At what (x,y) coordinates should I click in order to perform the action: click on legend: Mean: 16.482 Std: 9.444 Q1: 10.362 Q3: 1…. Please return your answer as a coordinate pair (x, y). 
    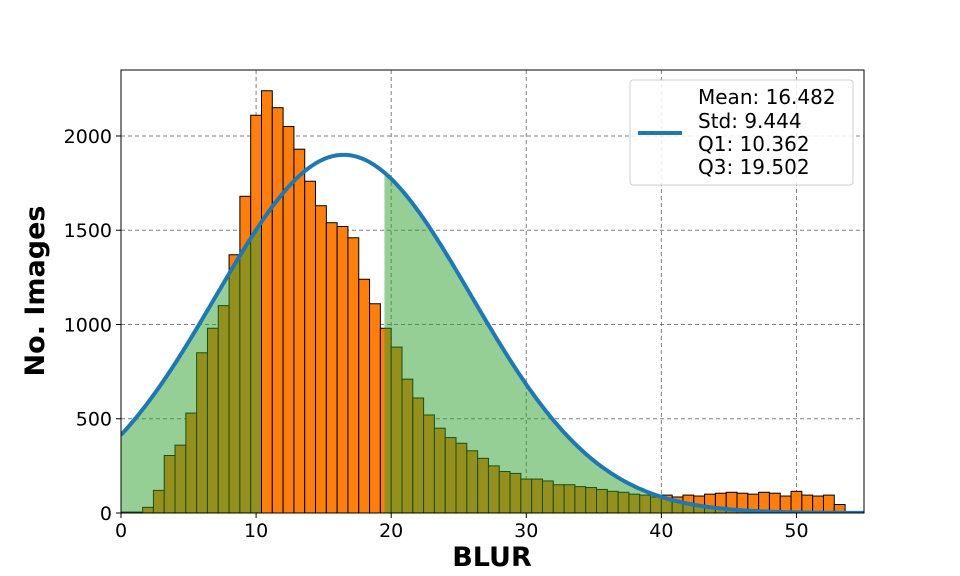
    Looking at the image, I should click on (741, 132).